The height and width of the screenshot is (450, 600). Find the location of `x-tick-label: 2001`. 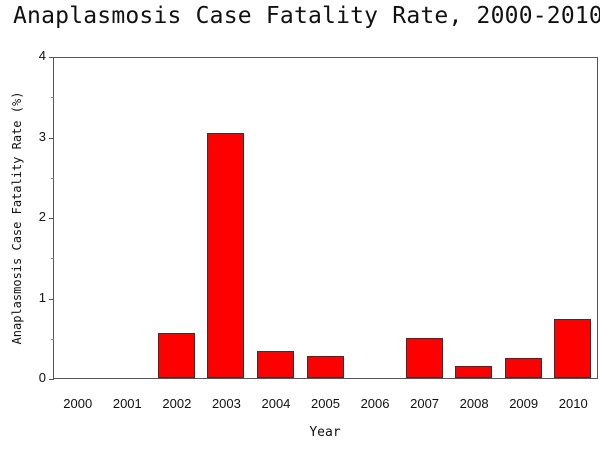

x-tick-label: 2001 is located at coordinates (127, 403).